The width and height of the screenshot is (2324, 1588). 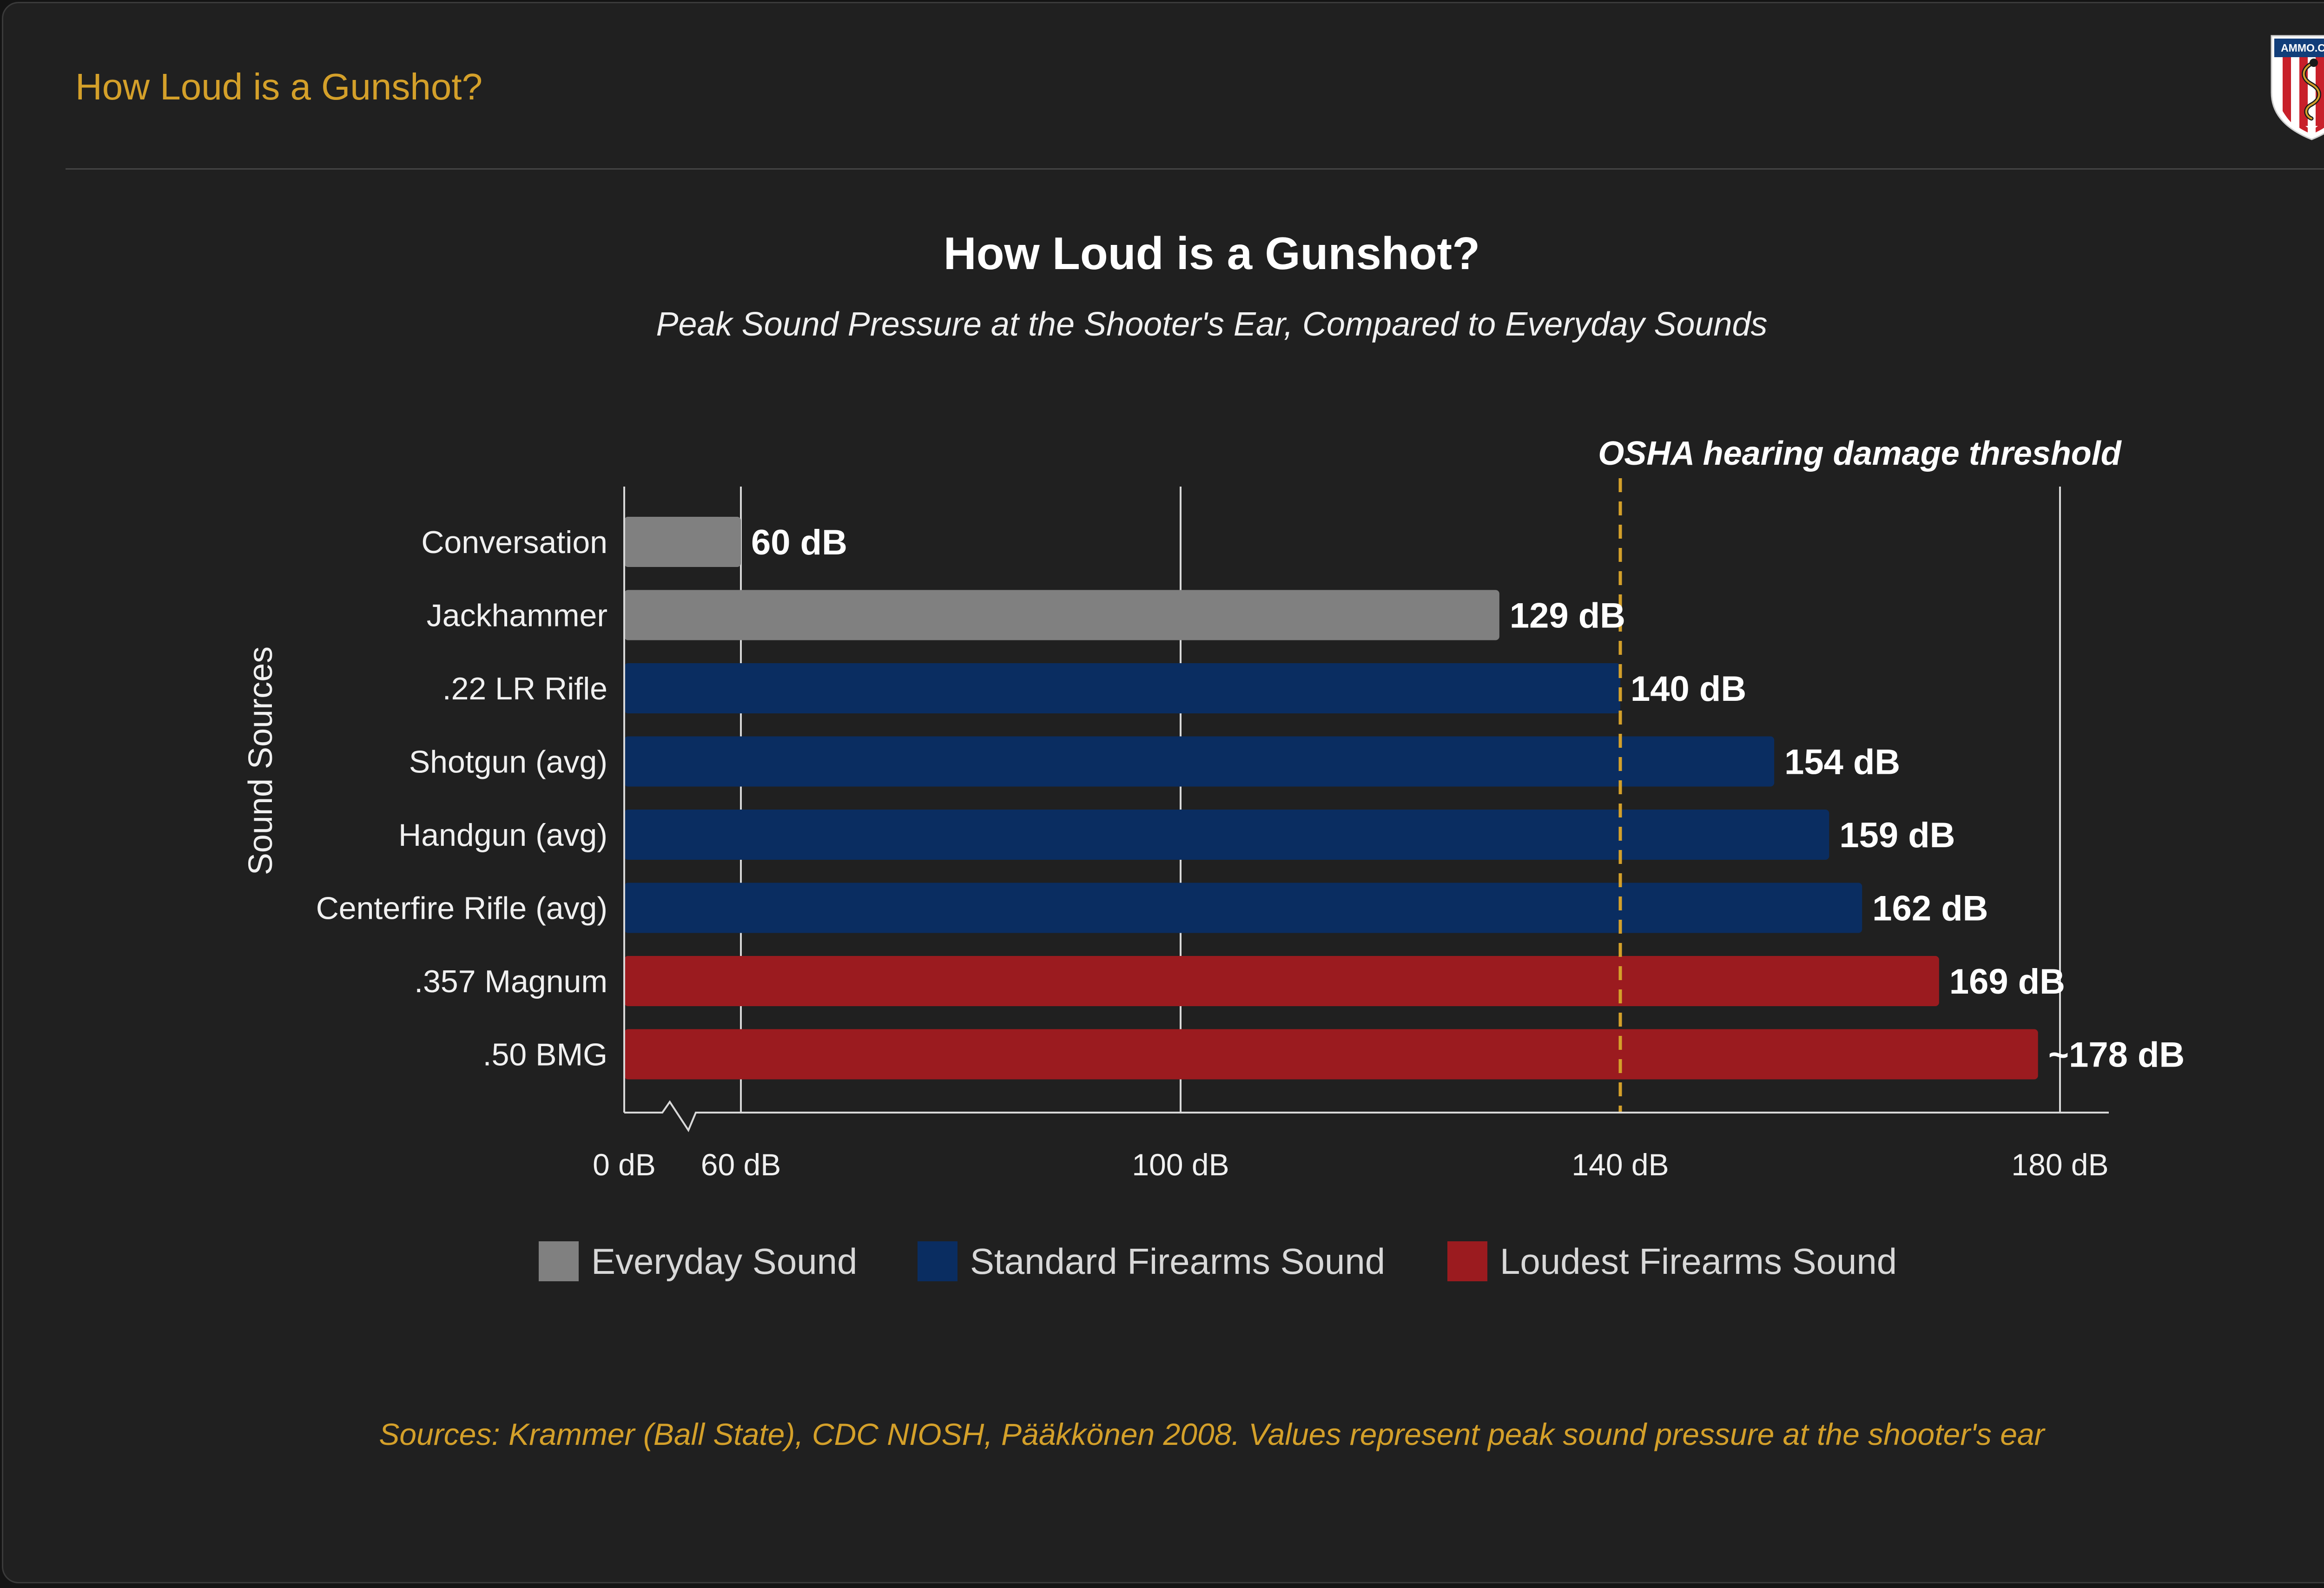 What do you see at coordinates (1350, 1164) in the screenshot?
I see `x-axis-ticks: 0 dB 60 dB 100 dB 140 dB 180 dB` at bounding box center [1350, 1164].